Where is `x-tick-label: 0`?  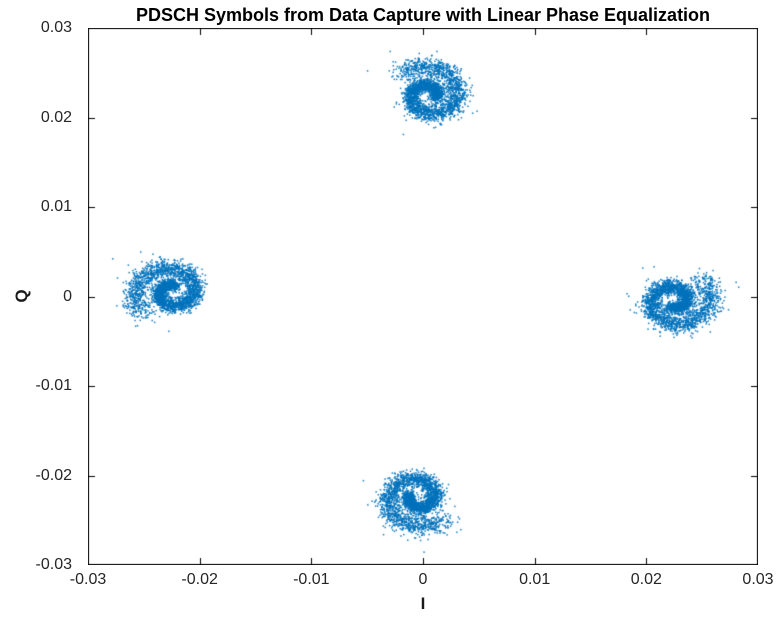
x-tick-label: 0 is located at coordinates (423, 579).